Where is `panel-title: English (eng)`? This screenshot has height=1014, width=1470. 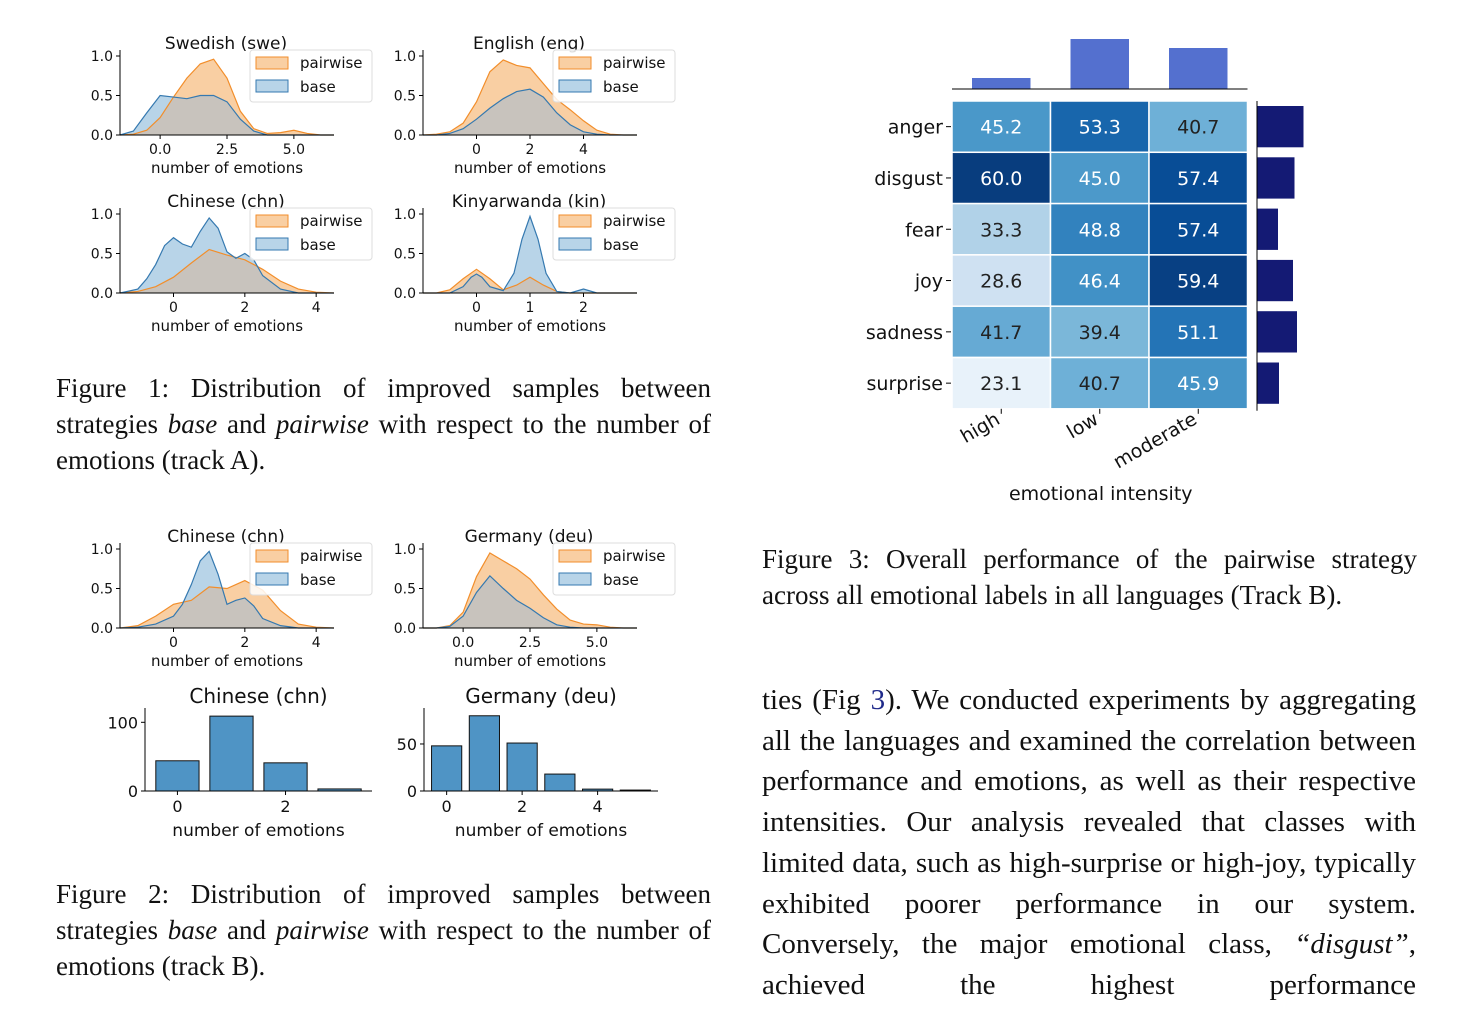 panel-title: English (eng) is located at coordinates (529, 44).